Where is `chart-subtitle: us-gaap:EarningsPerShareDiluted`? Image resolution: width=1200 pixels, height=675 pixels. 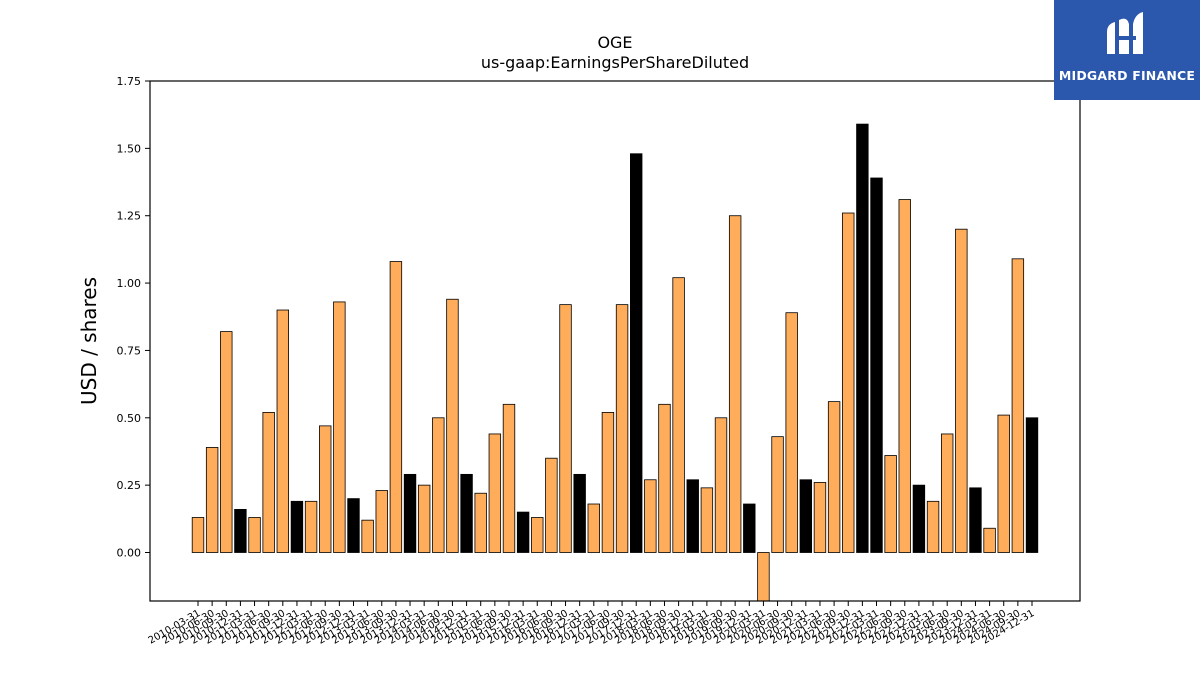
chart-subtitle: us-gaap:EarningsPerShareDiluted is located at coordinates (615, 62).